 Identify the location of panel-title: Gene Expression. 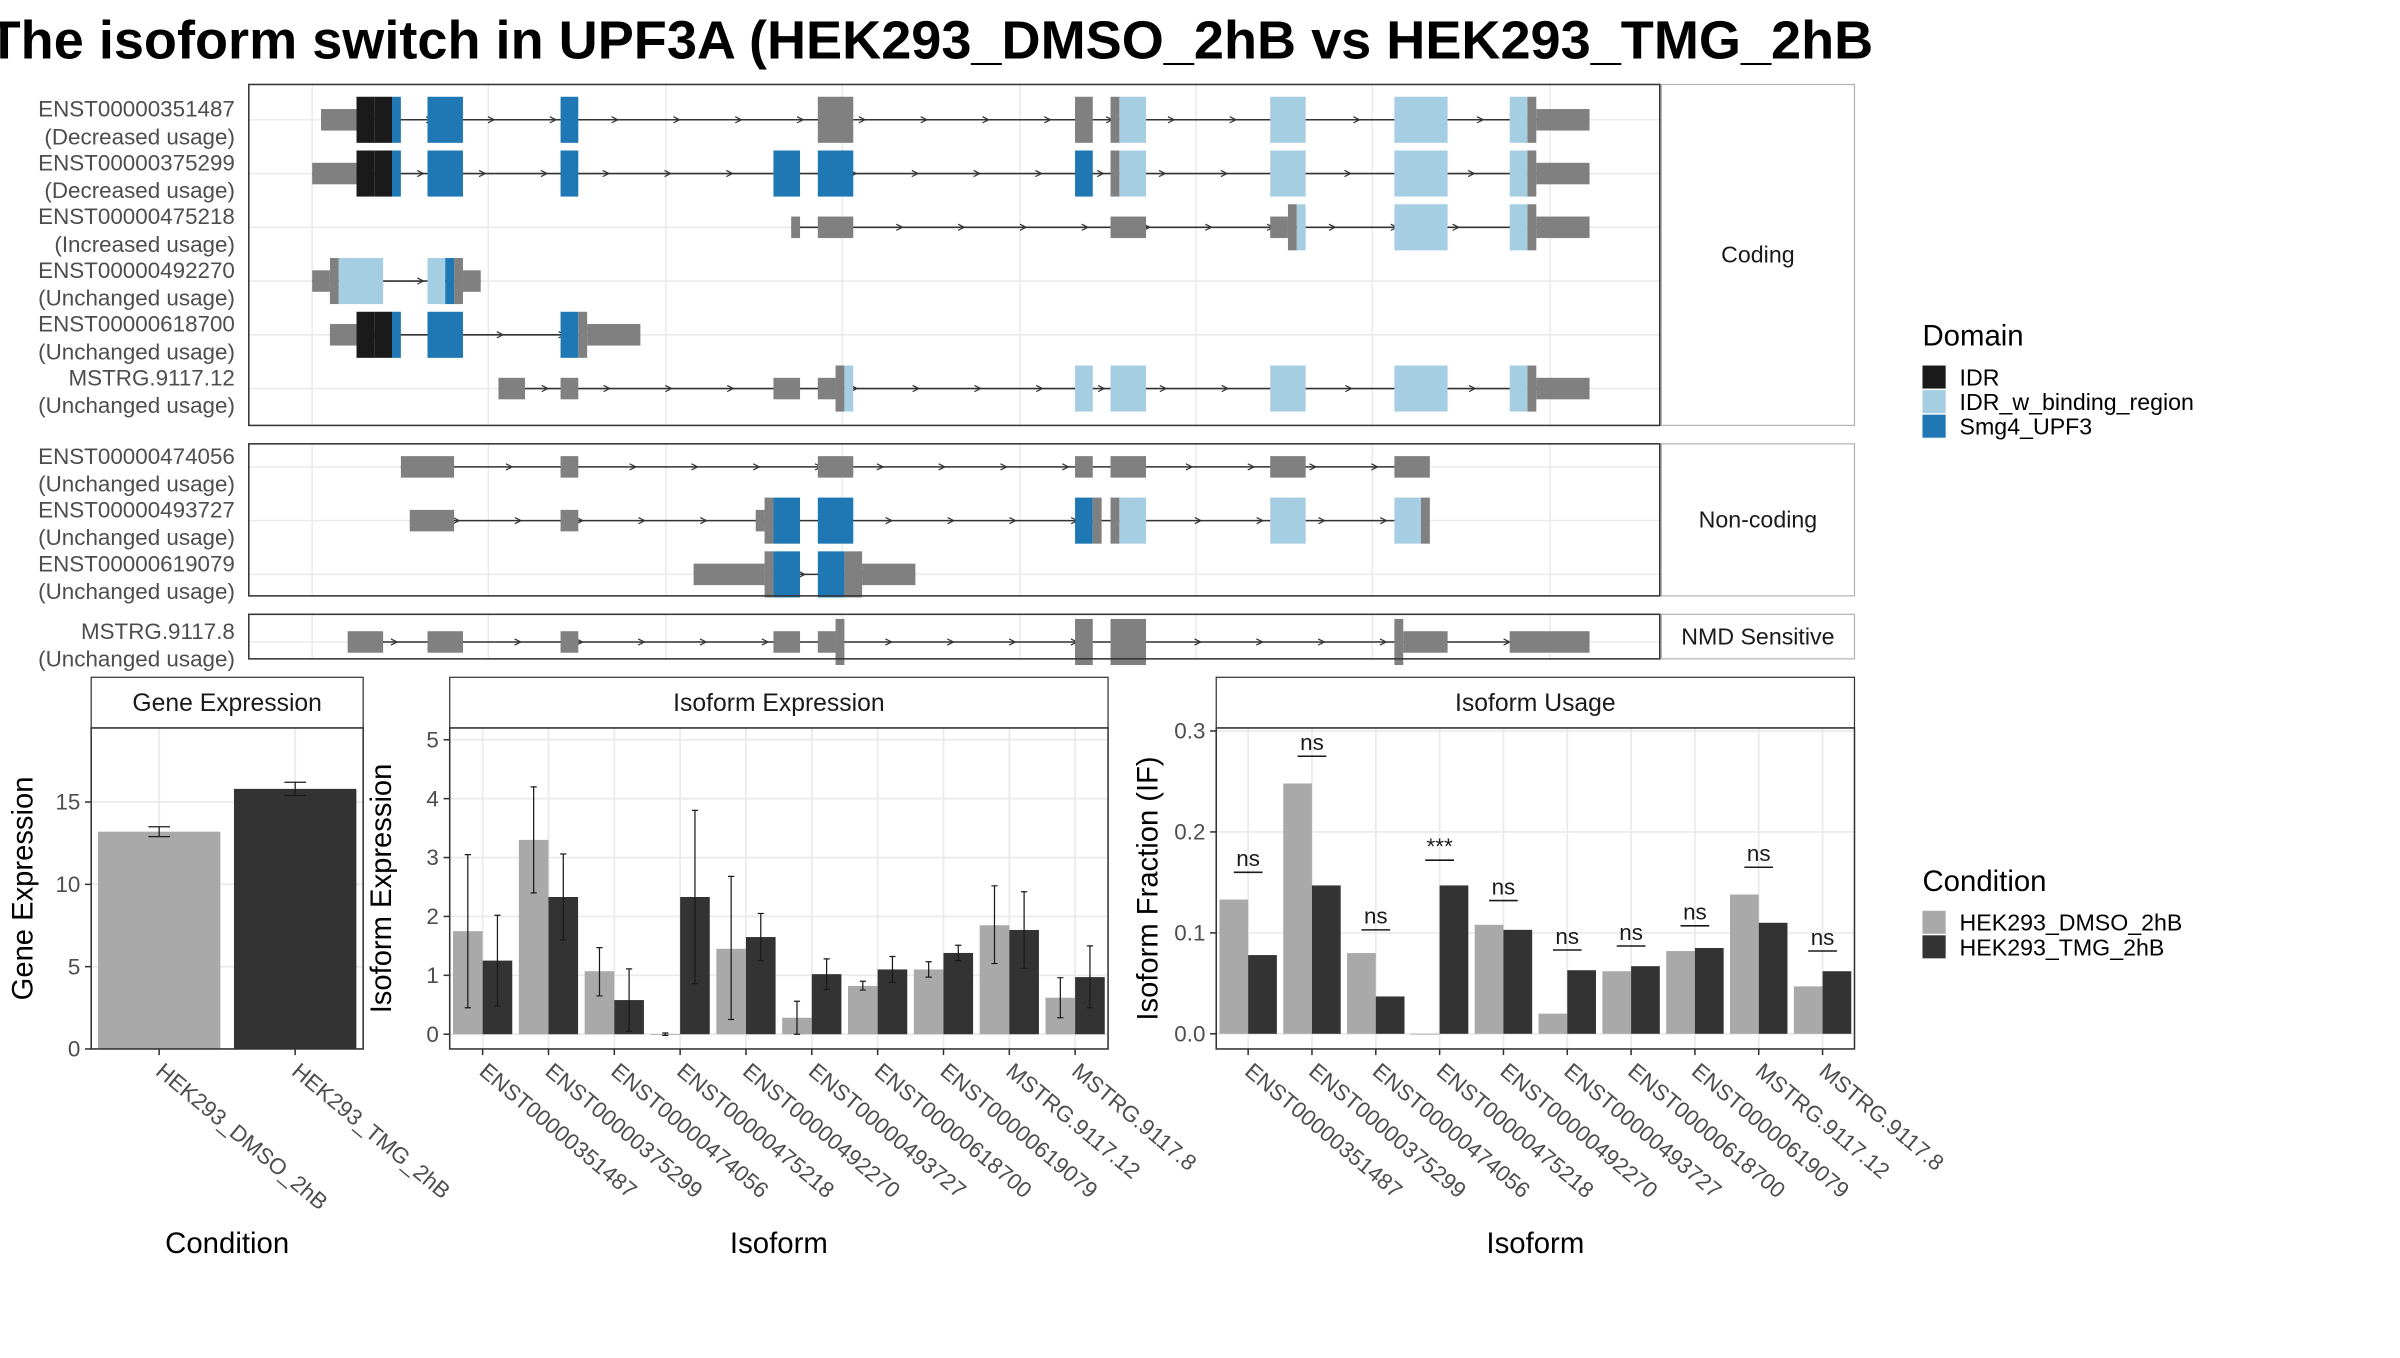
(226, 703).